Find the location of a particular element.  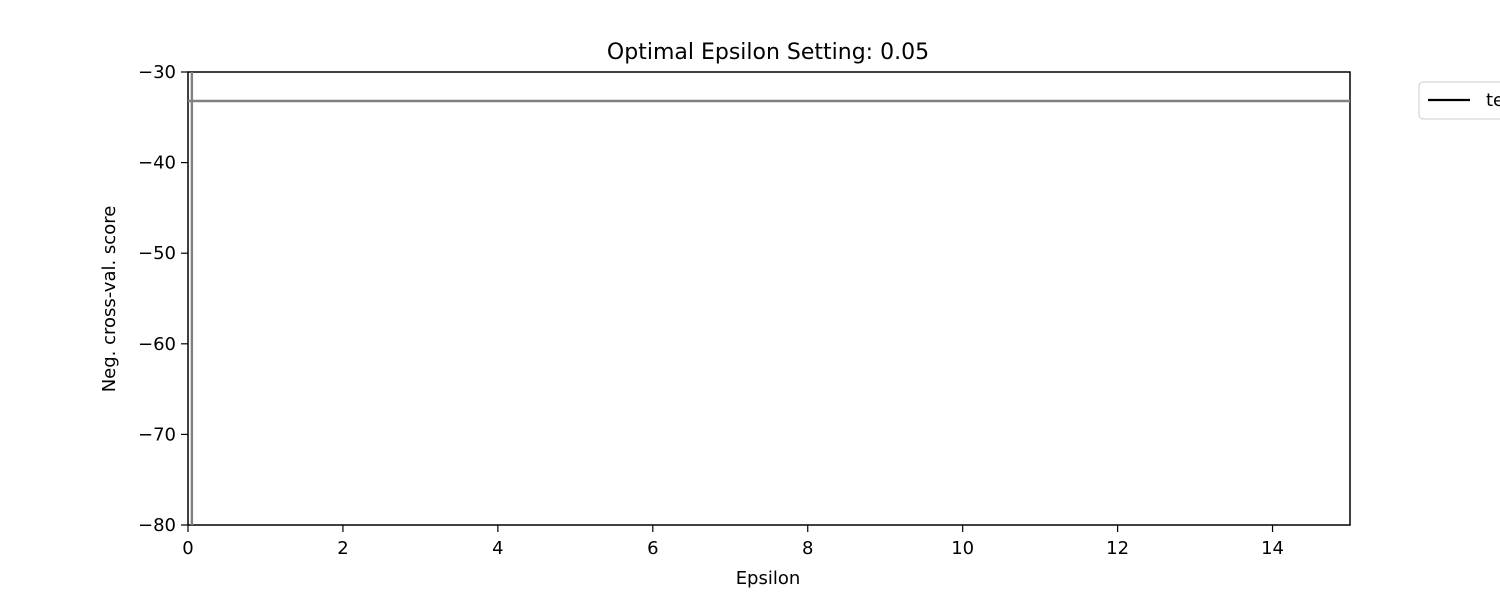

y-tick-label: −40 is located at coordinates (157, 163).